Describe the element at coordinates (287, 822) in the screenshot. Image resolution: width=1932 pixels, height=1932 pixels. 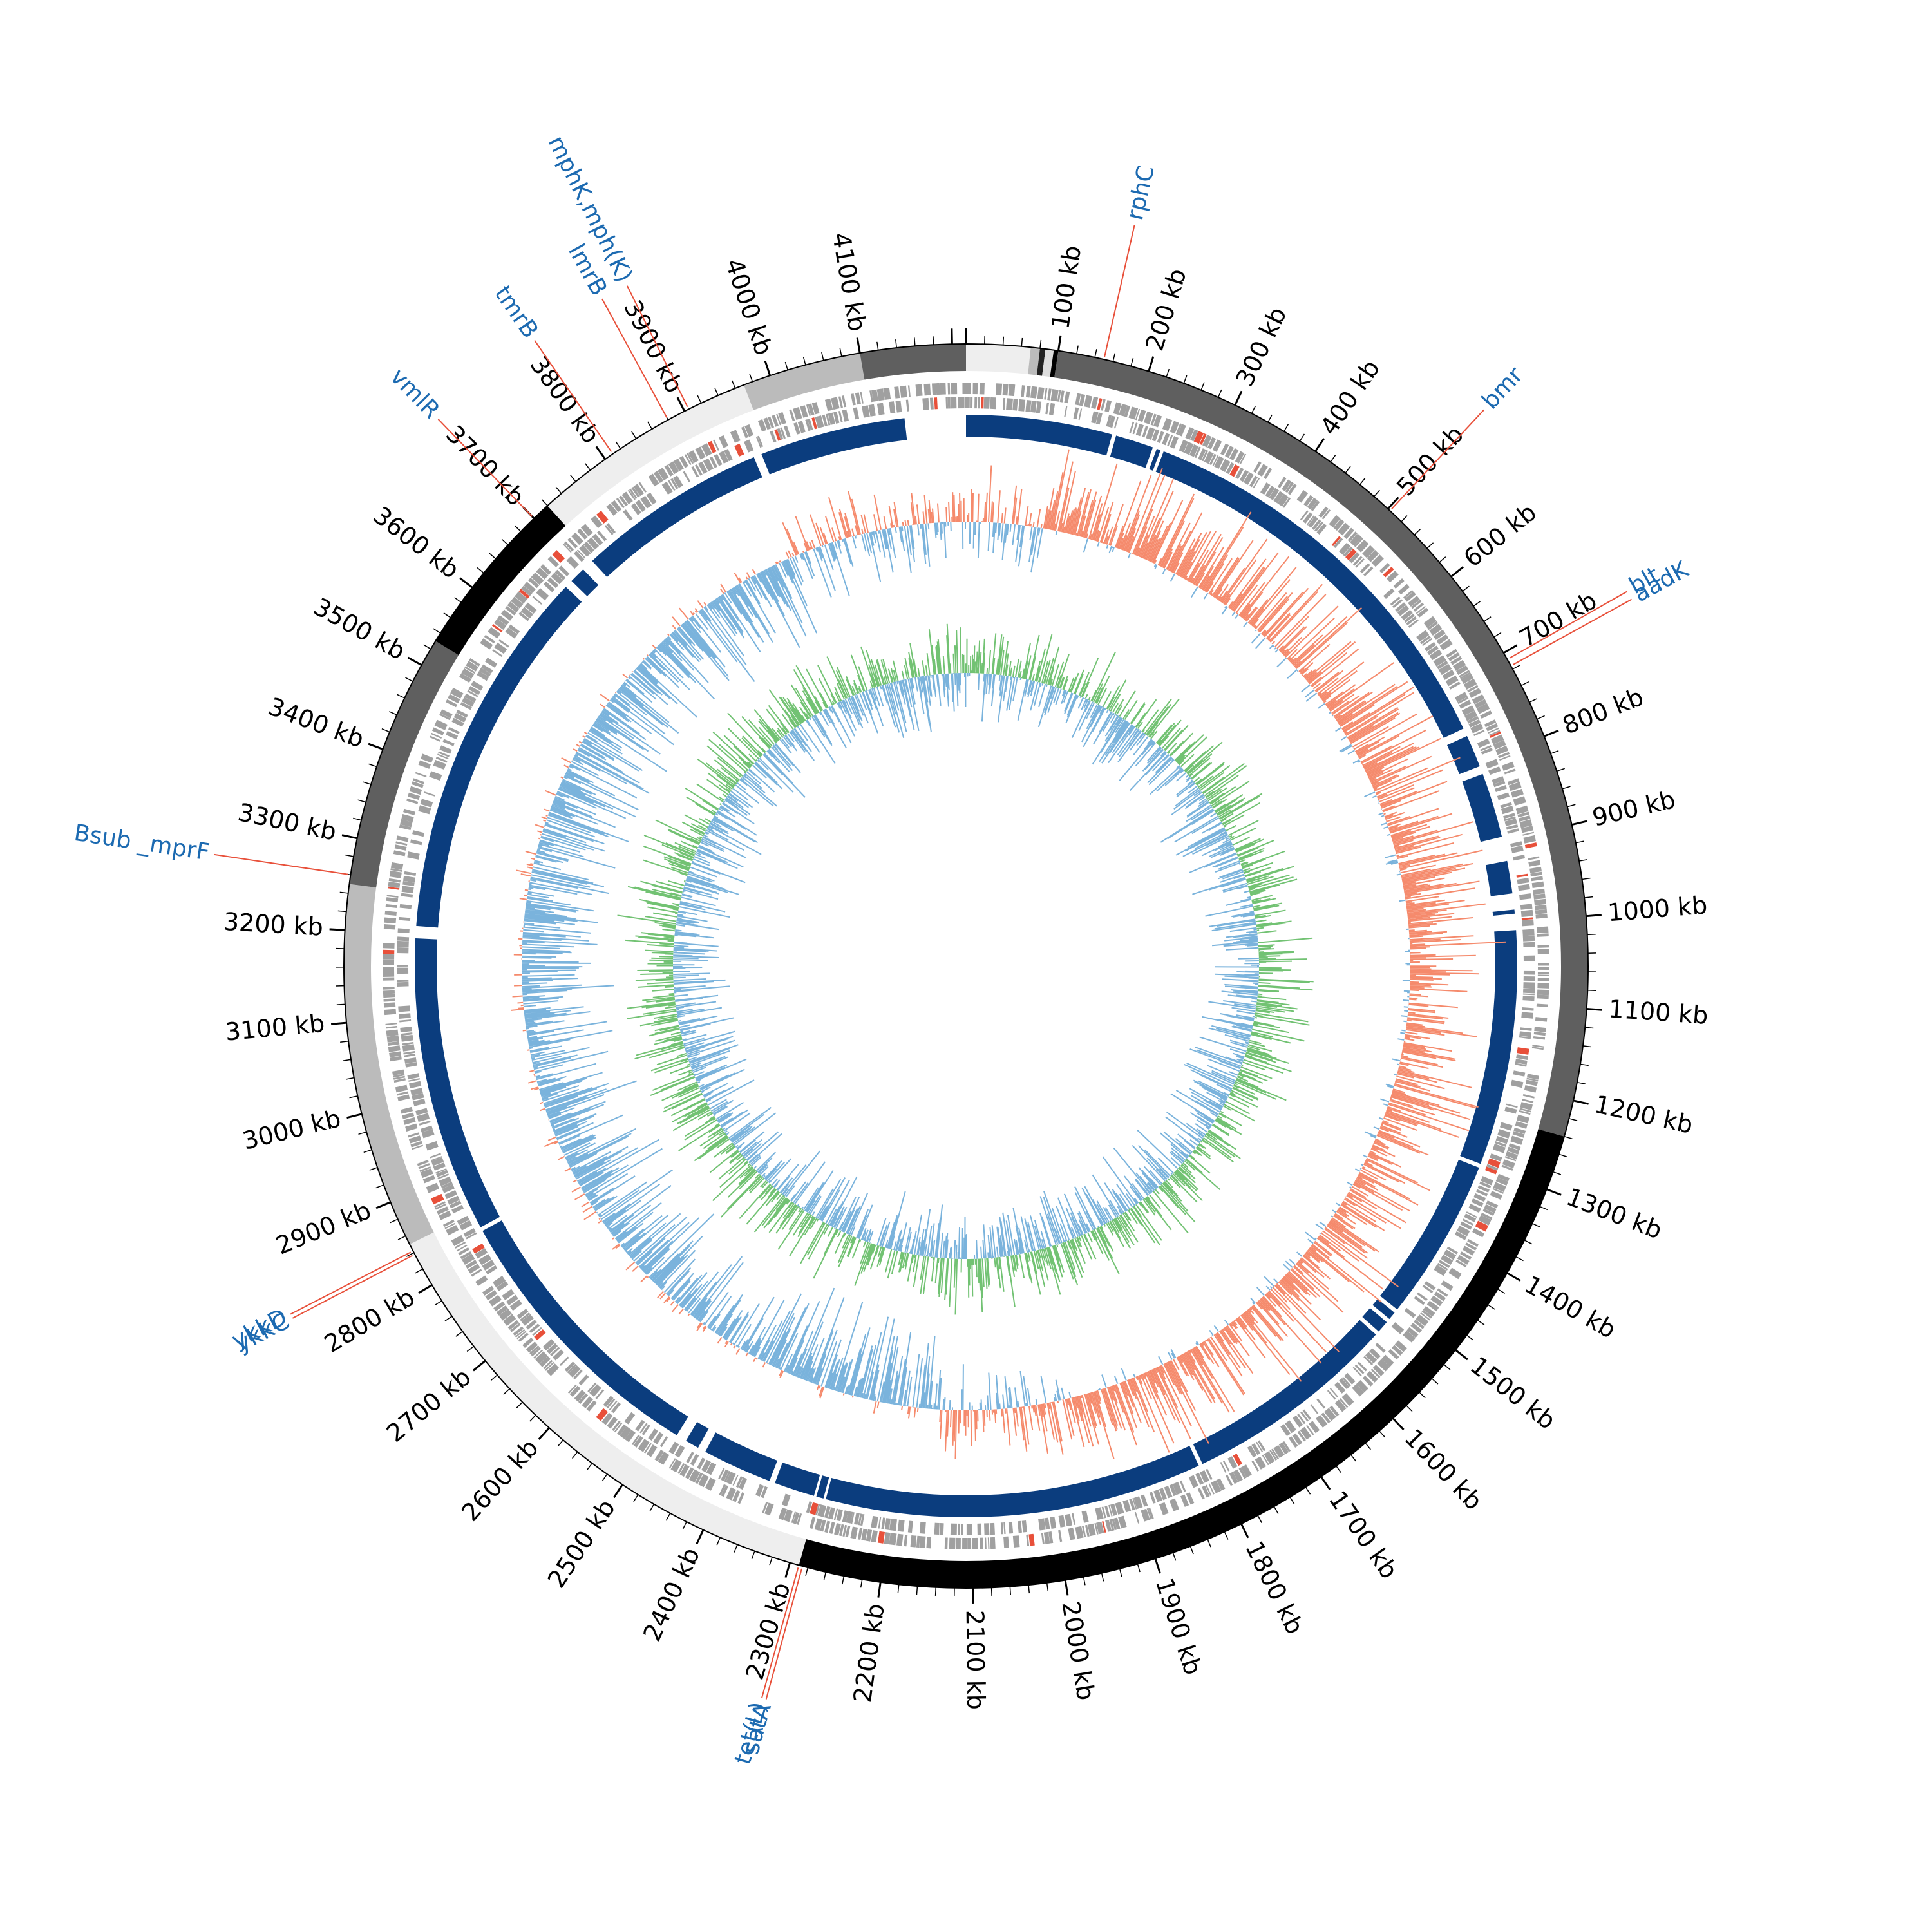
I see `tick-label: 3300 kb` at that location.